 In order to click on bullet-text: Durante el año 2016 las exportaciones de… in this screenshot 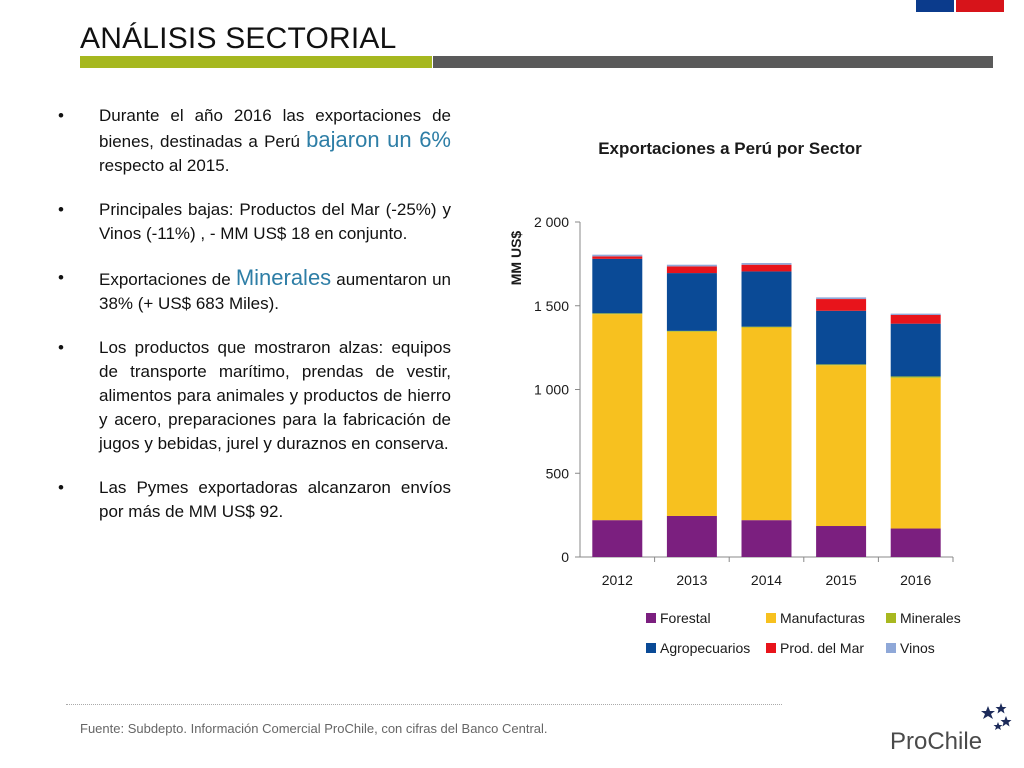, I will do `click(275, 128)`.